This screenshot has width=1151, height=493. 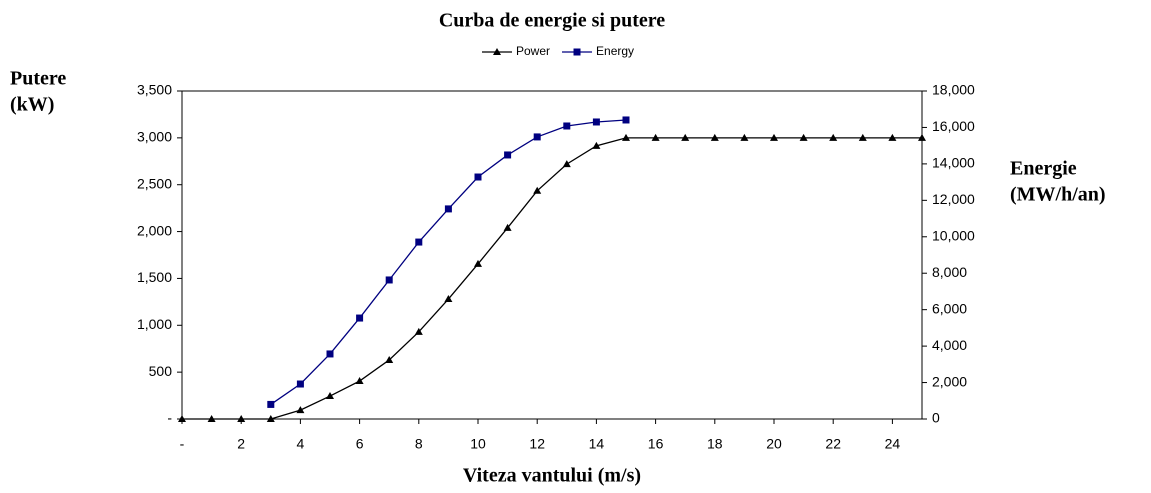 What do you see at coordinates (419, 444) in the screenshot?
I see `x-tick-label: 8` at bounding box center [419, 444].